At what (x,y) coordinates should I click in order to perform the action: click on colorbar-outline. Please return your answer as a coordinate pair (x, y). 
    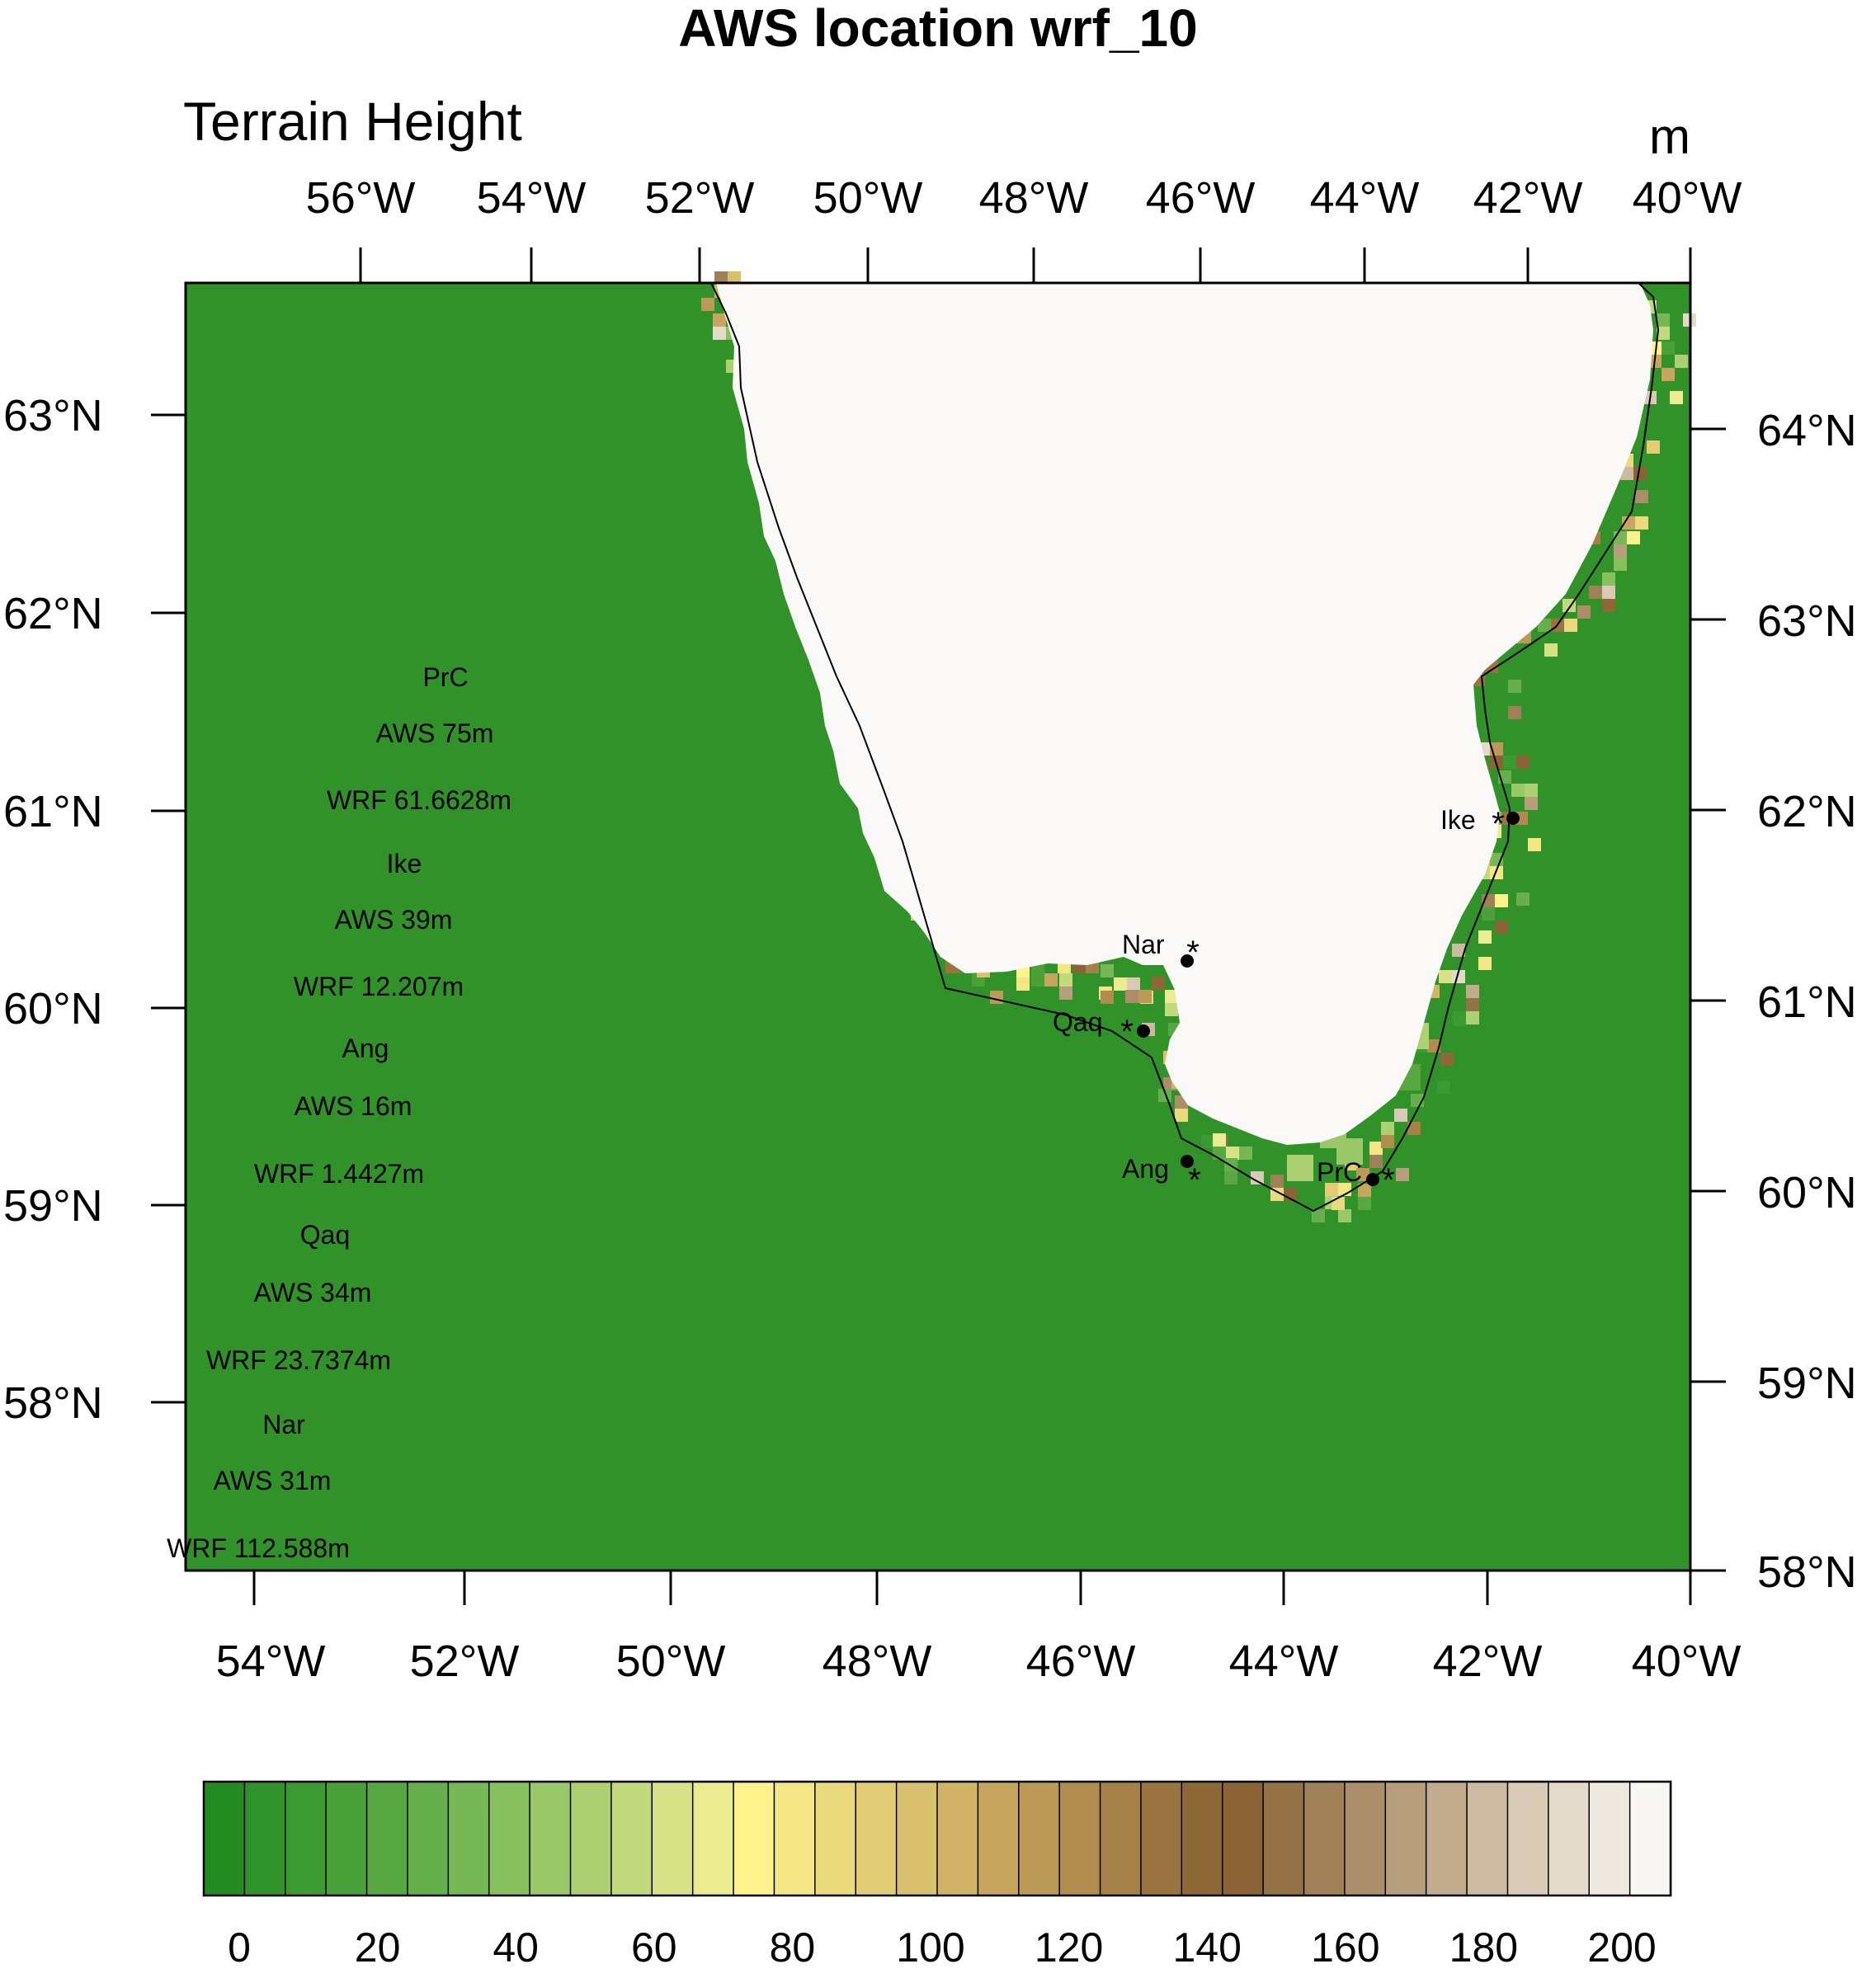
    Looking at the image, I should click on (937, 1838).